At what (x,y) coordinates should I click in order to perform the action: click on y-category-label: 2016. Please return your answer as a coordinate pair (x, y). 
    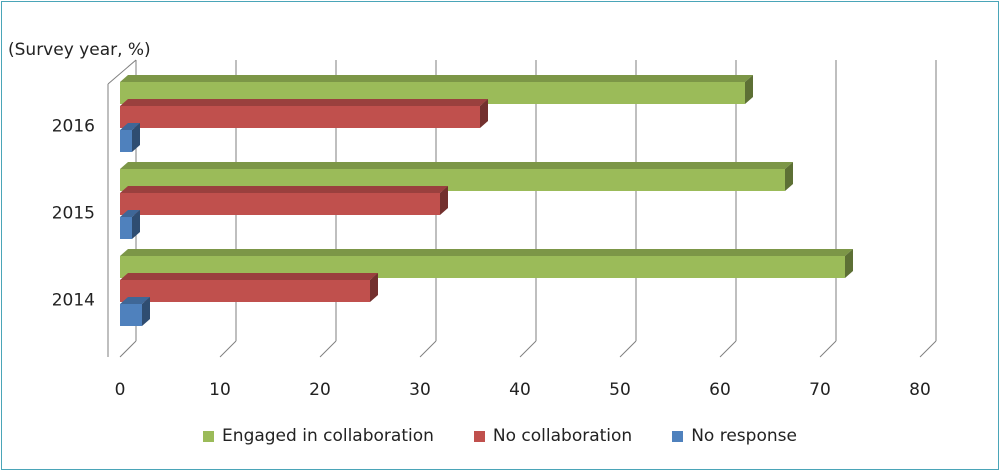
    Looking at the image, I should click on (73, 127).